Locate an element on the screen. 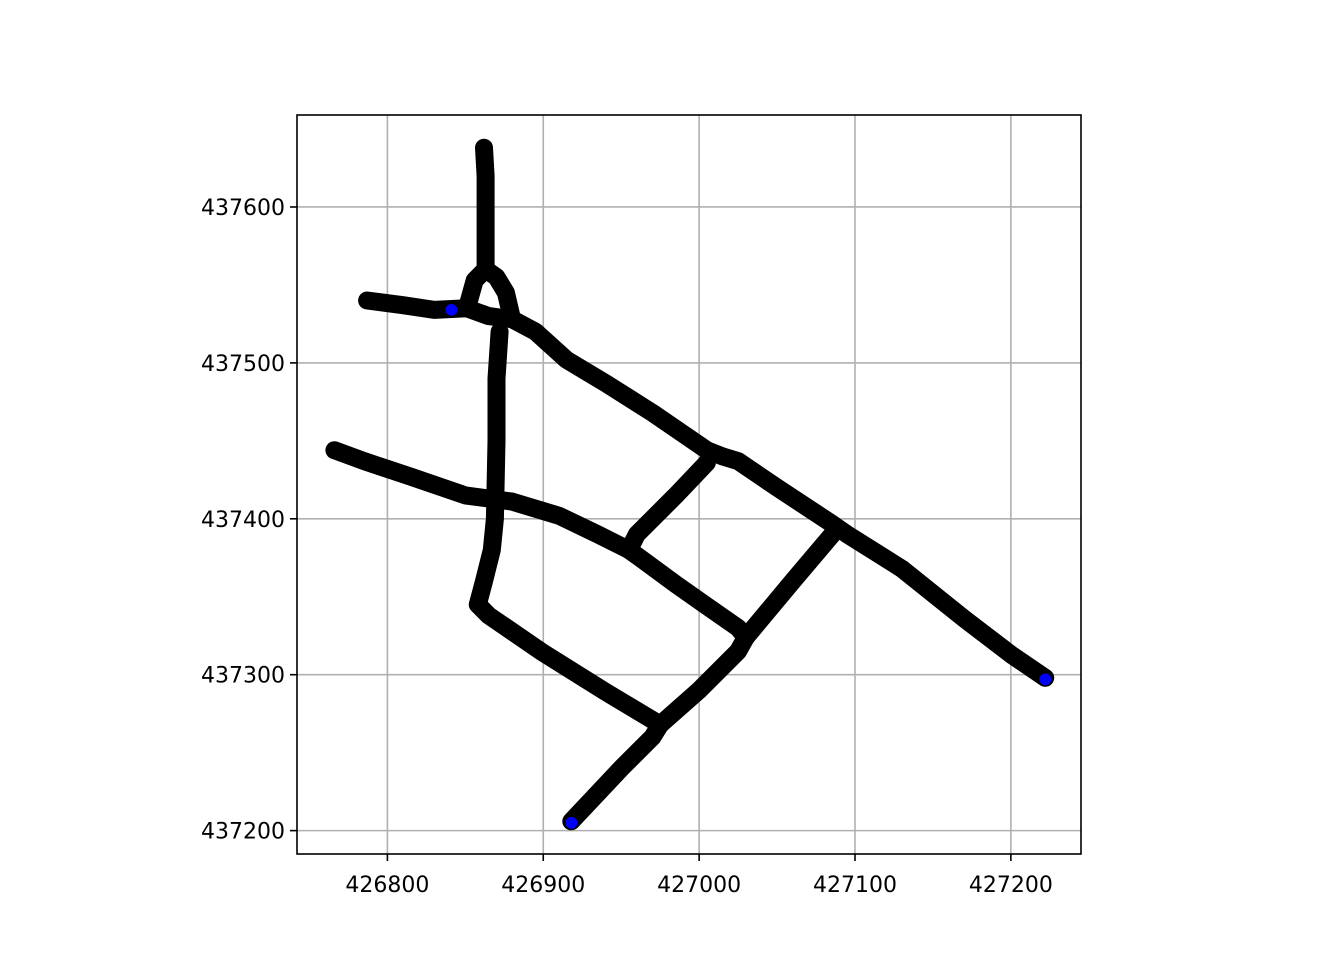  x-tick-label: 426900 is located at coordinates (543, 885).